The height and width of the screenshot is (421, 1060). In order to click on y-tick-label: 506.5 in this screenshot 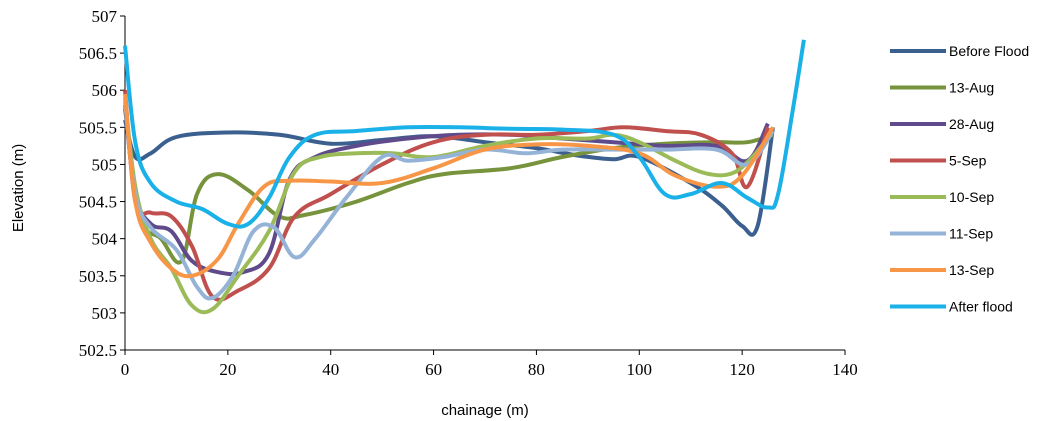, I will do `click(98, 53)`.